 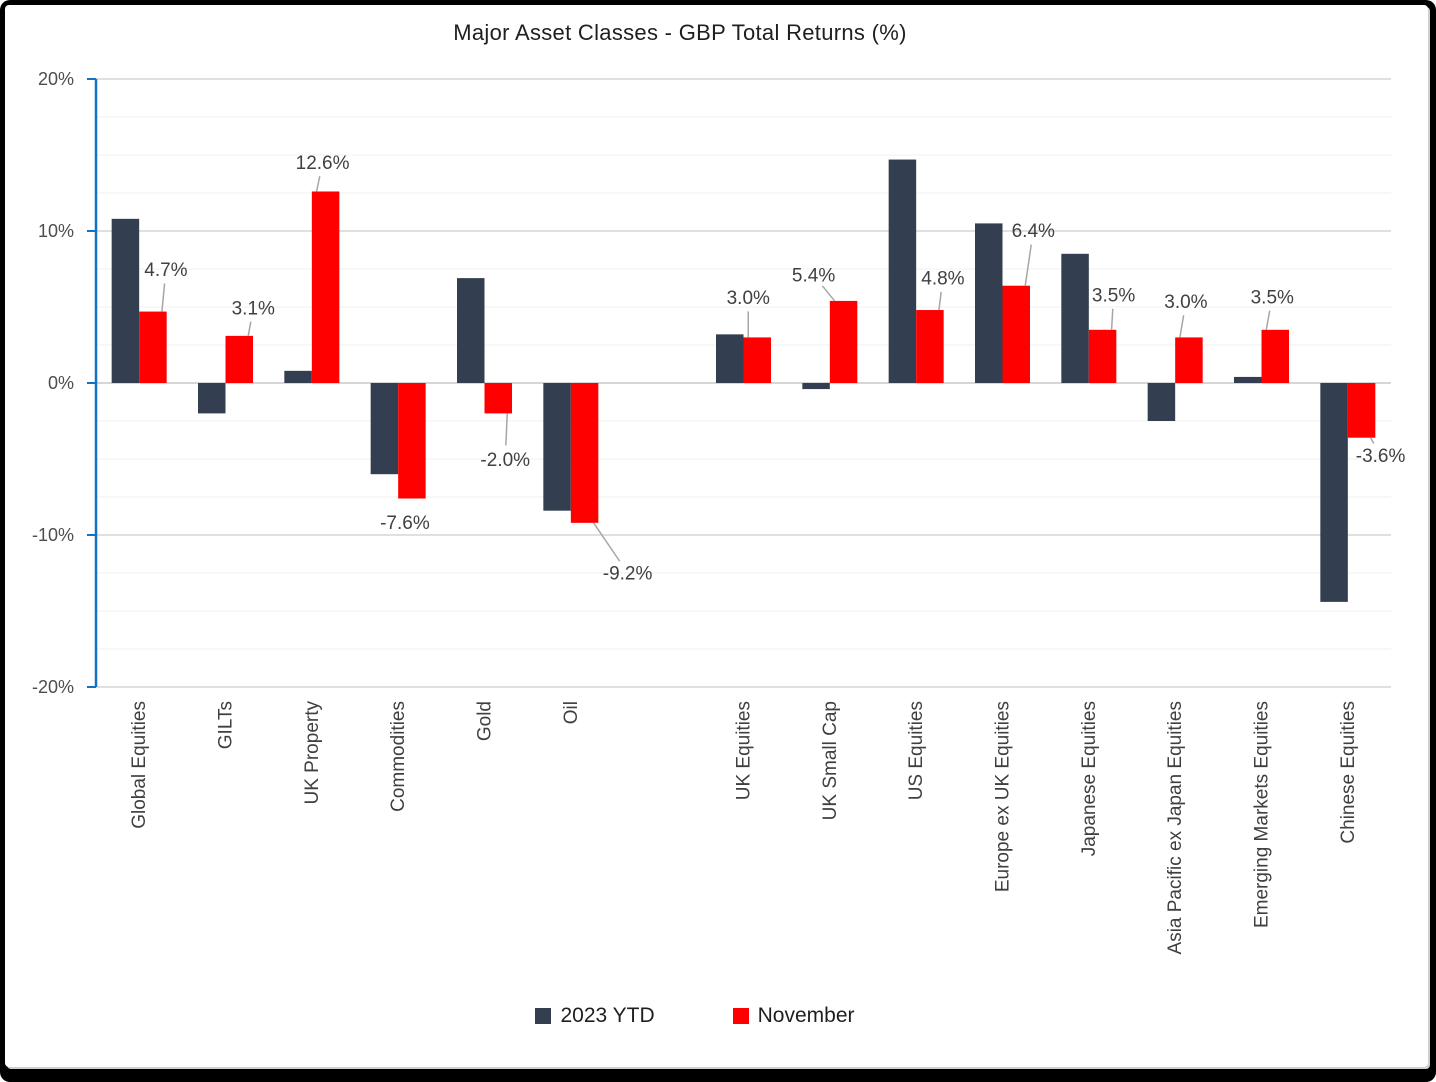 I want to click on legend-swatch-2023-ytd, so click(x=543, y=1016).